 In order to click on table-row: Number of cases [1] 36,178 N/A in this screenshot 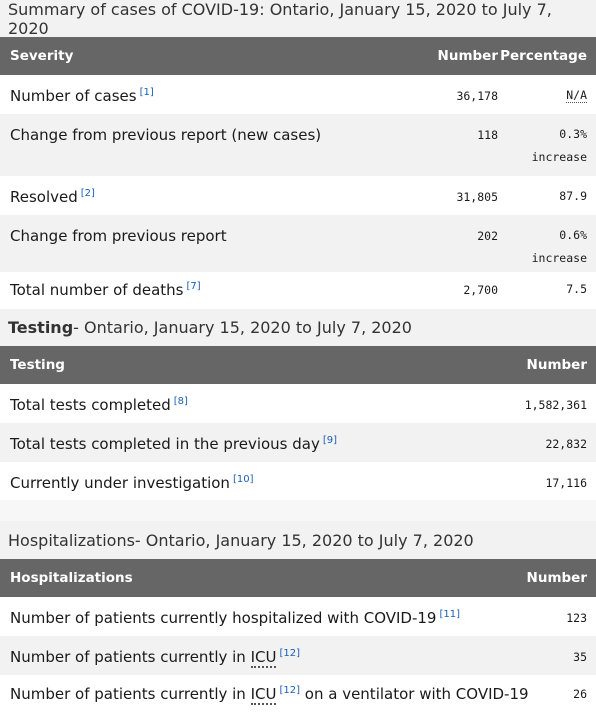, I will do `click(298, 94)`.